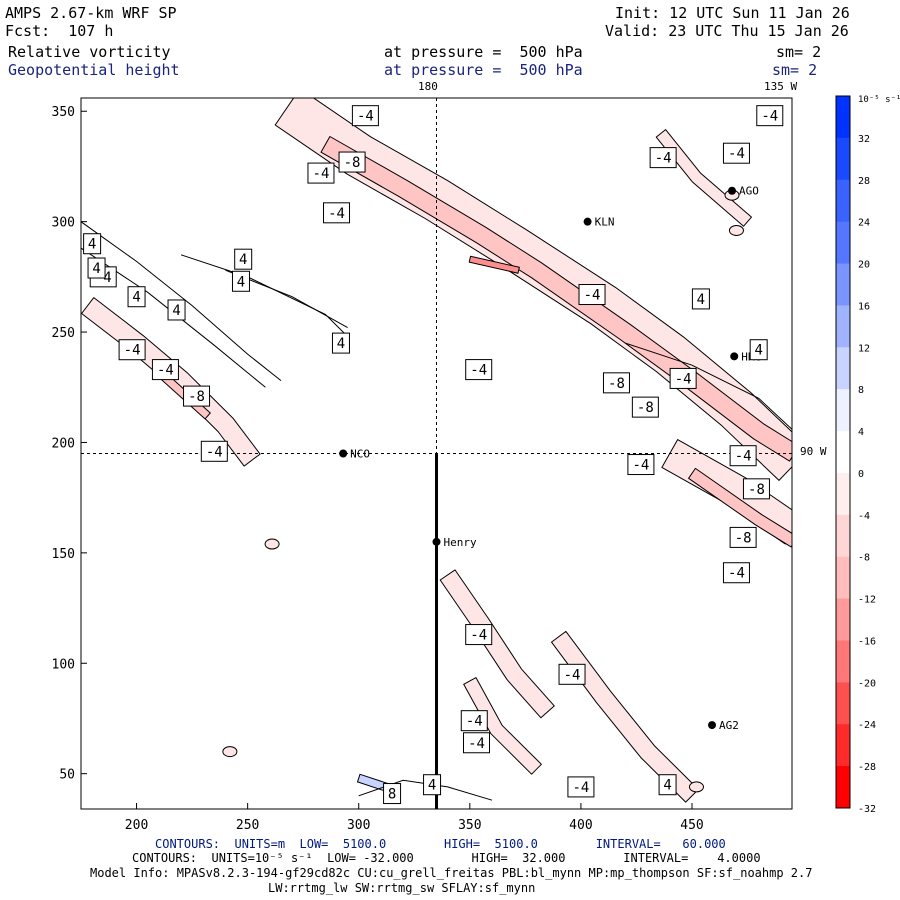  What do you see at coordinates (494, 264) in the screenshot?
I see `band-main-core` at bounding box center [494, 264].